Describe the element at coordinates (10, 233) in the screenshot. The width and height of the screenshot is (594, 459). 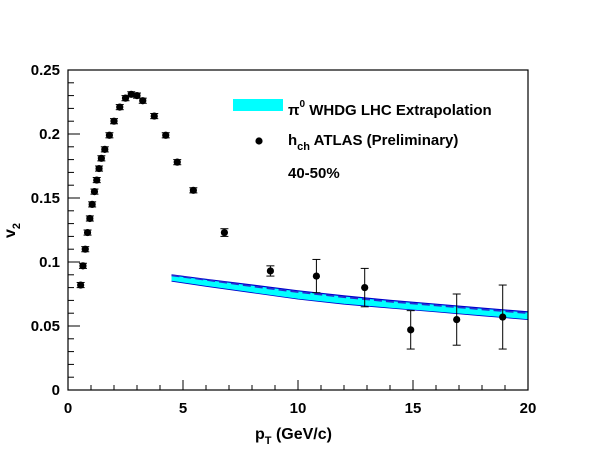
I see `y-axis-title-main: v` at that location.